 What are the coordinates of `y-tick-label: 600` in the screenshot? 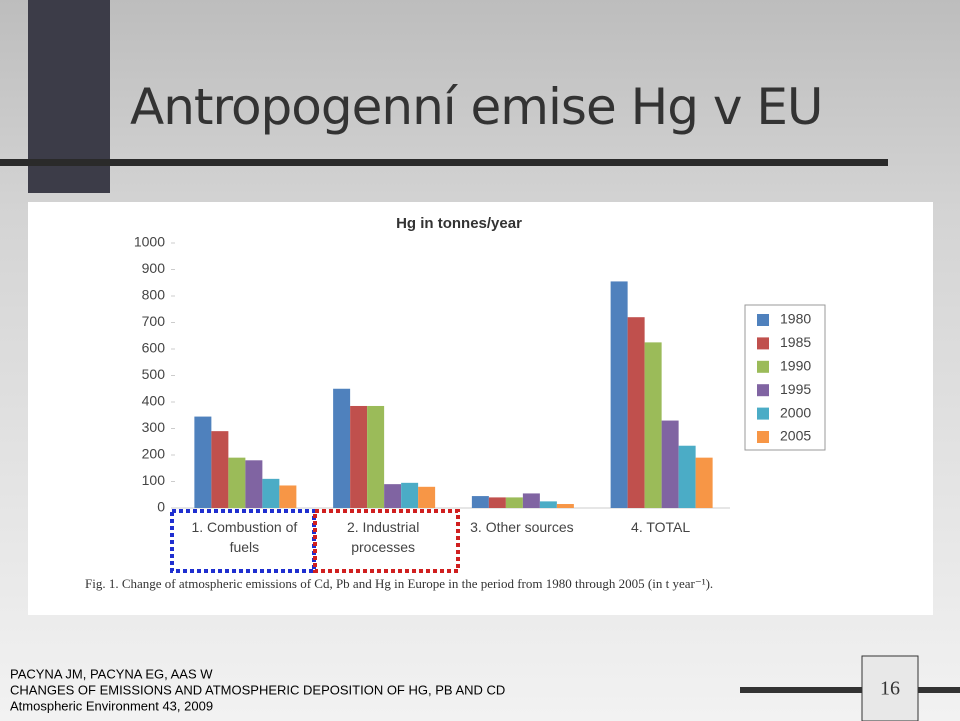 It's located at (154, 348).